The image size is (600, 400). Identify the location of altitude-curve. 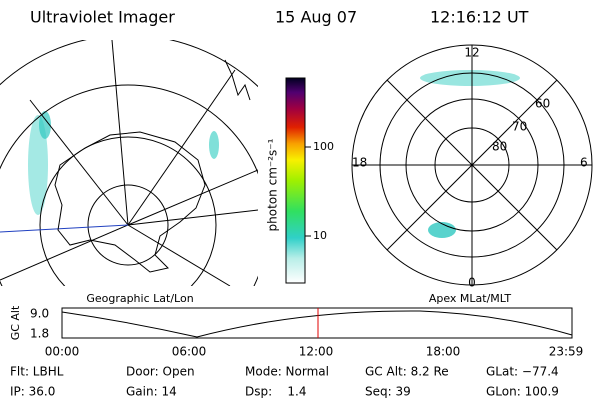
(317, 324).